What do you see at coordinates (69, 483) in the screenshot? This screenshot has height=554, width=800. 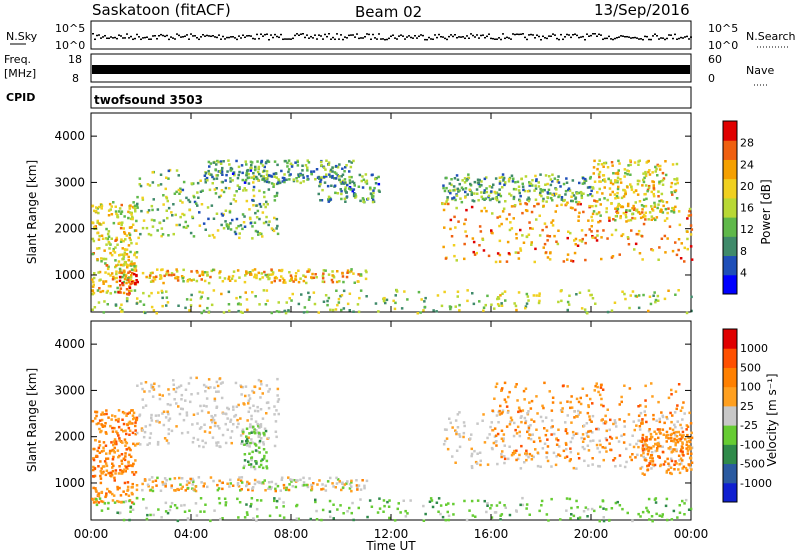 I see `ytick-label: 1000` at bounding box center [69, 483].